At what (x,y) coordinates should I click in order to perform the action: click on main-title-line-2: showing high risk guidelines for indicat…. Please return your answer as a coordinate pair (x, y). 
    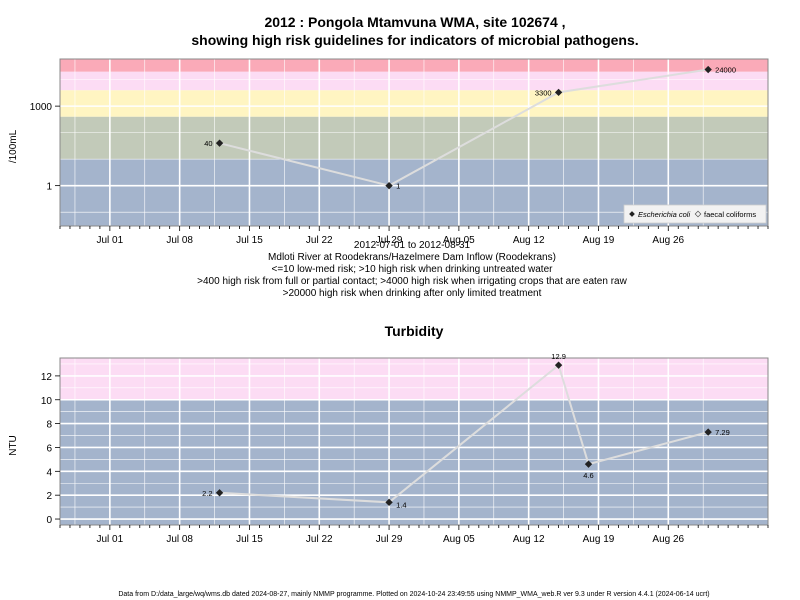
    Looking at the image, I should click on (414, 40).